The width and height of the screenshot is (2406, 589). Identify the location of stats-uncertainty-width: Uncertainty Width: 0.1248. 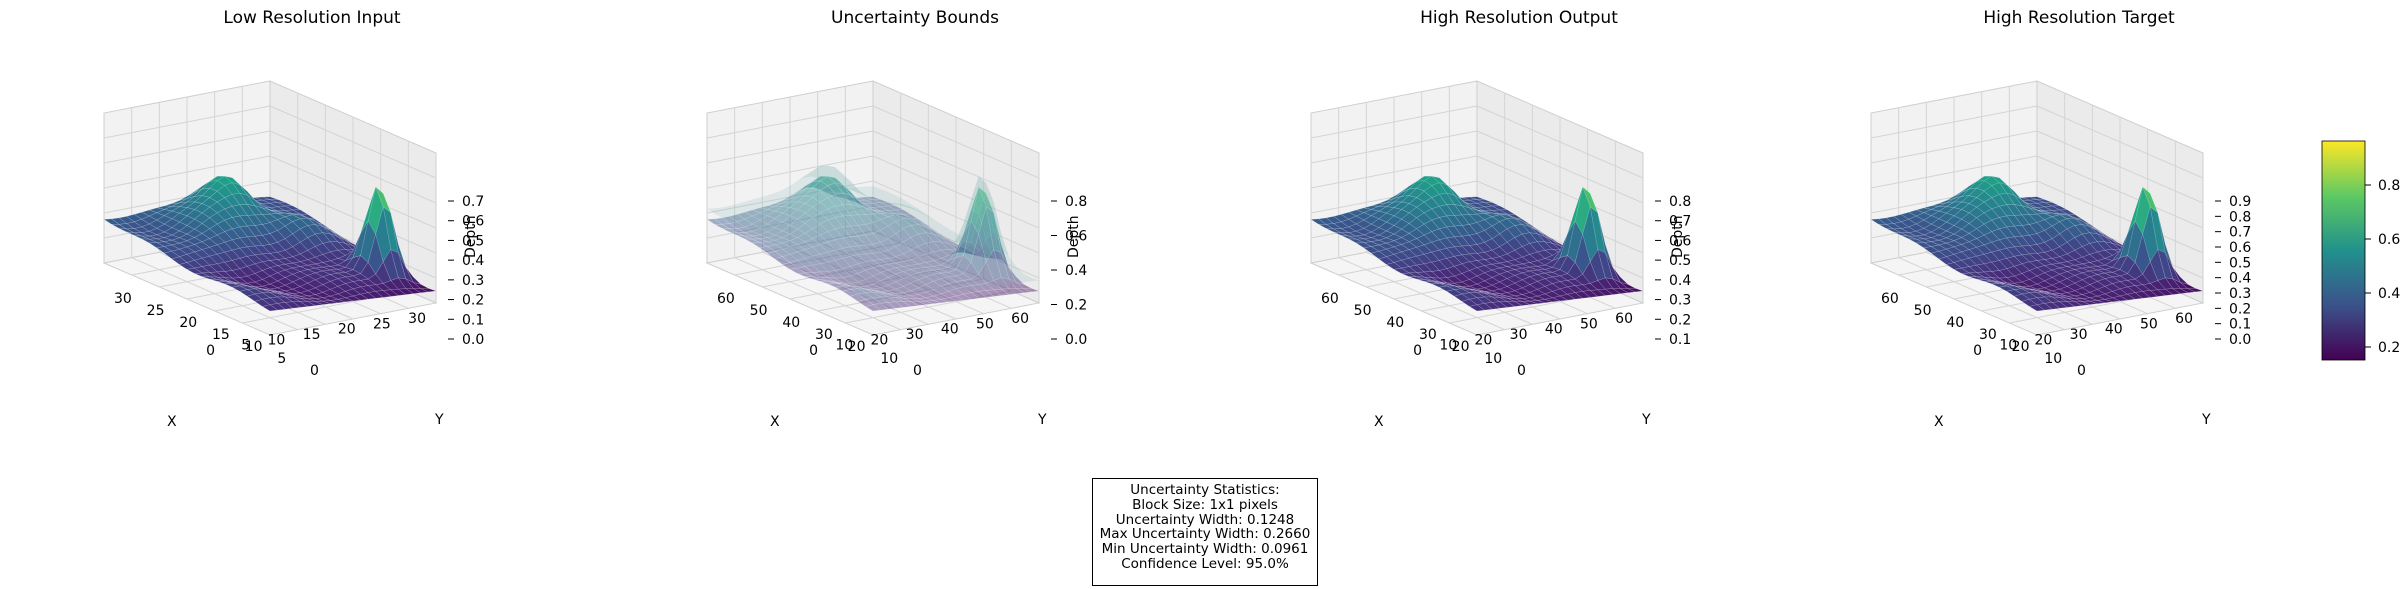
(1205, 519).